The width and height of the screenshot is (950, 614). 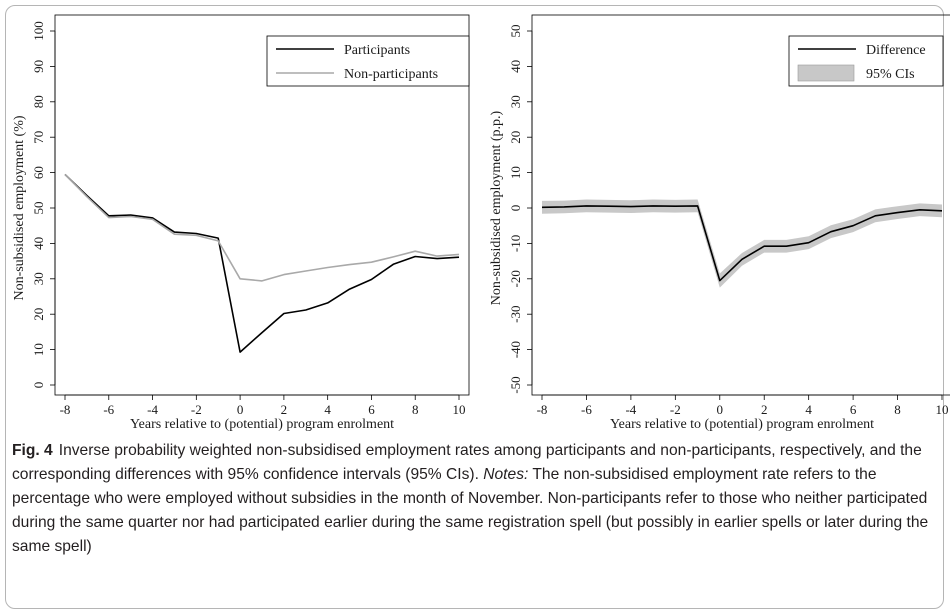 What do you see at coordinates (506, 474) in the screenshot?
I see `notes-label: Notes:` at bounding box center [506, 474].